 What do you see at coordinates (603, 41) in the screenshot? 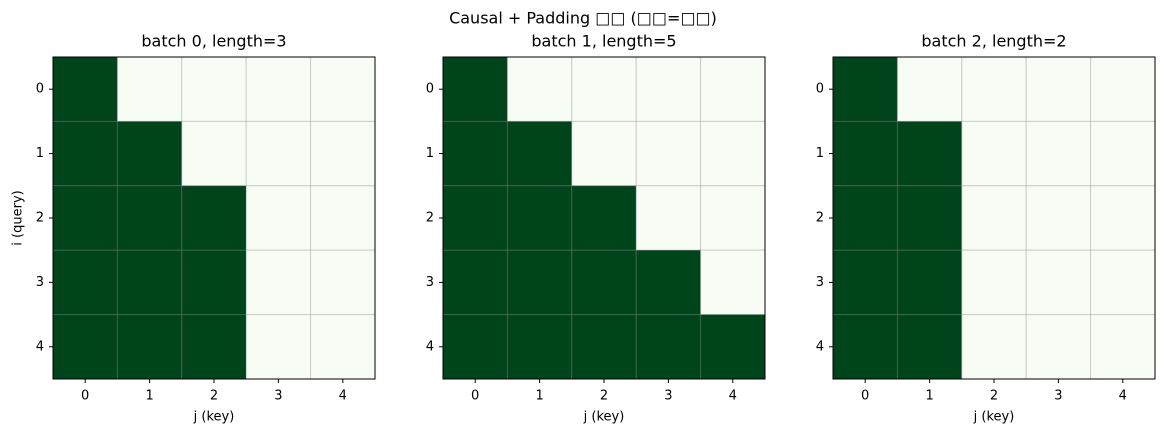
I see `axes-title: batch 1, length=5` at bounding box center [603, 41].